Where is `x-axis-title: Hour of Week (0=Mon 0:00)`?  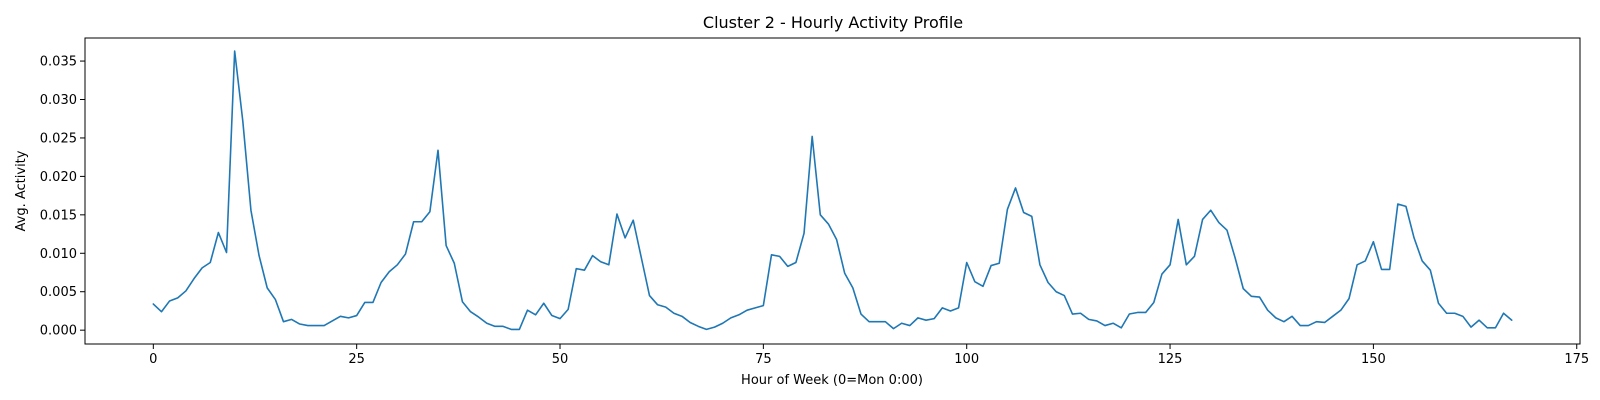 x-axis-title: Hour of Week (0=Mon 0:00) is located at coordinates (832, 380).